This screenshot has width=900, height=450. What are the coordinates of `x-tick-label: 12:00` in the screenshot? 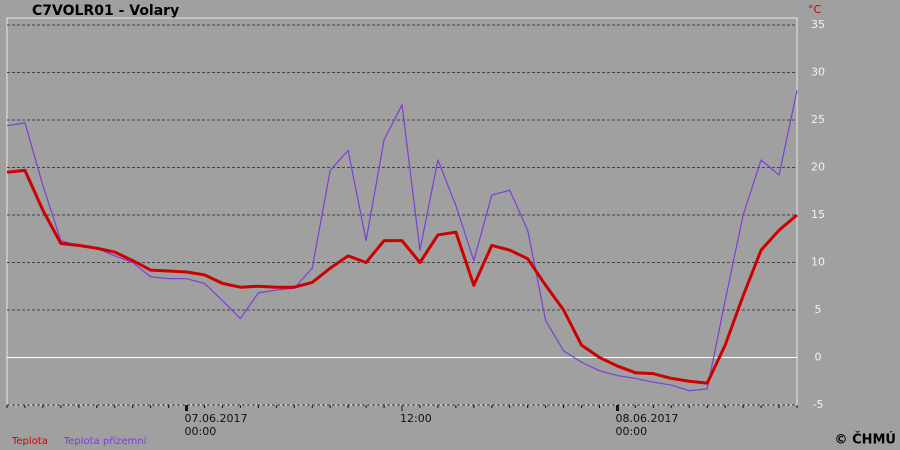 It's located at (416, 418).